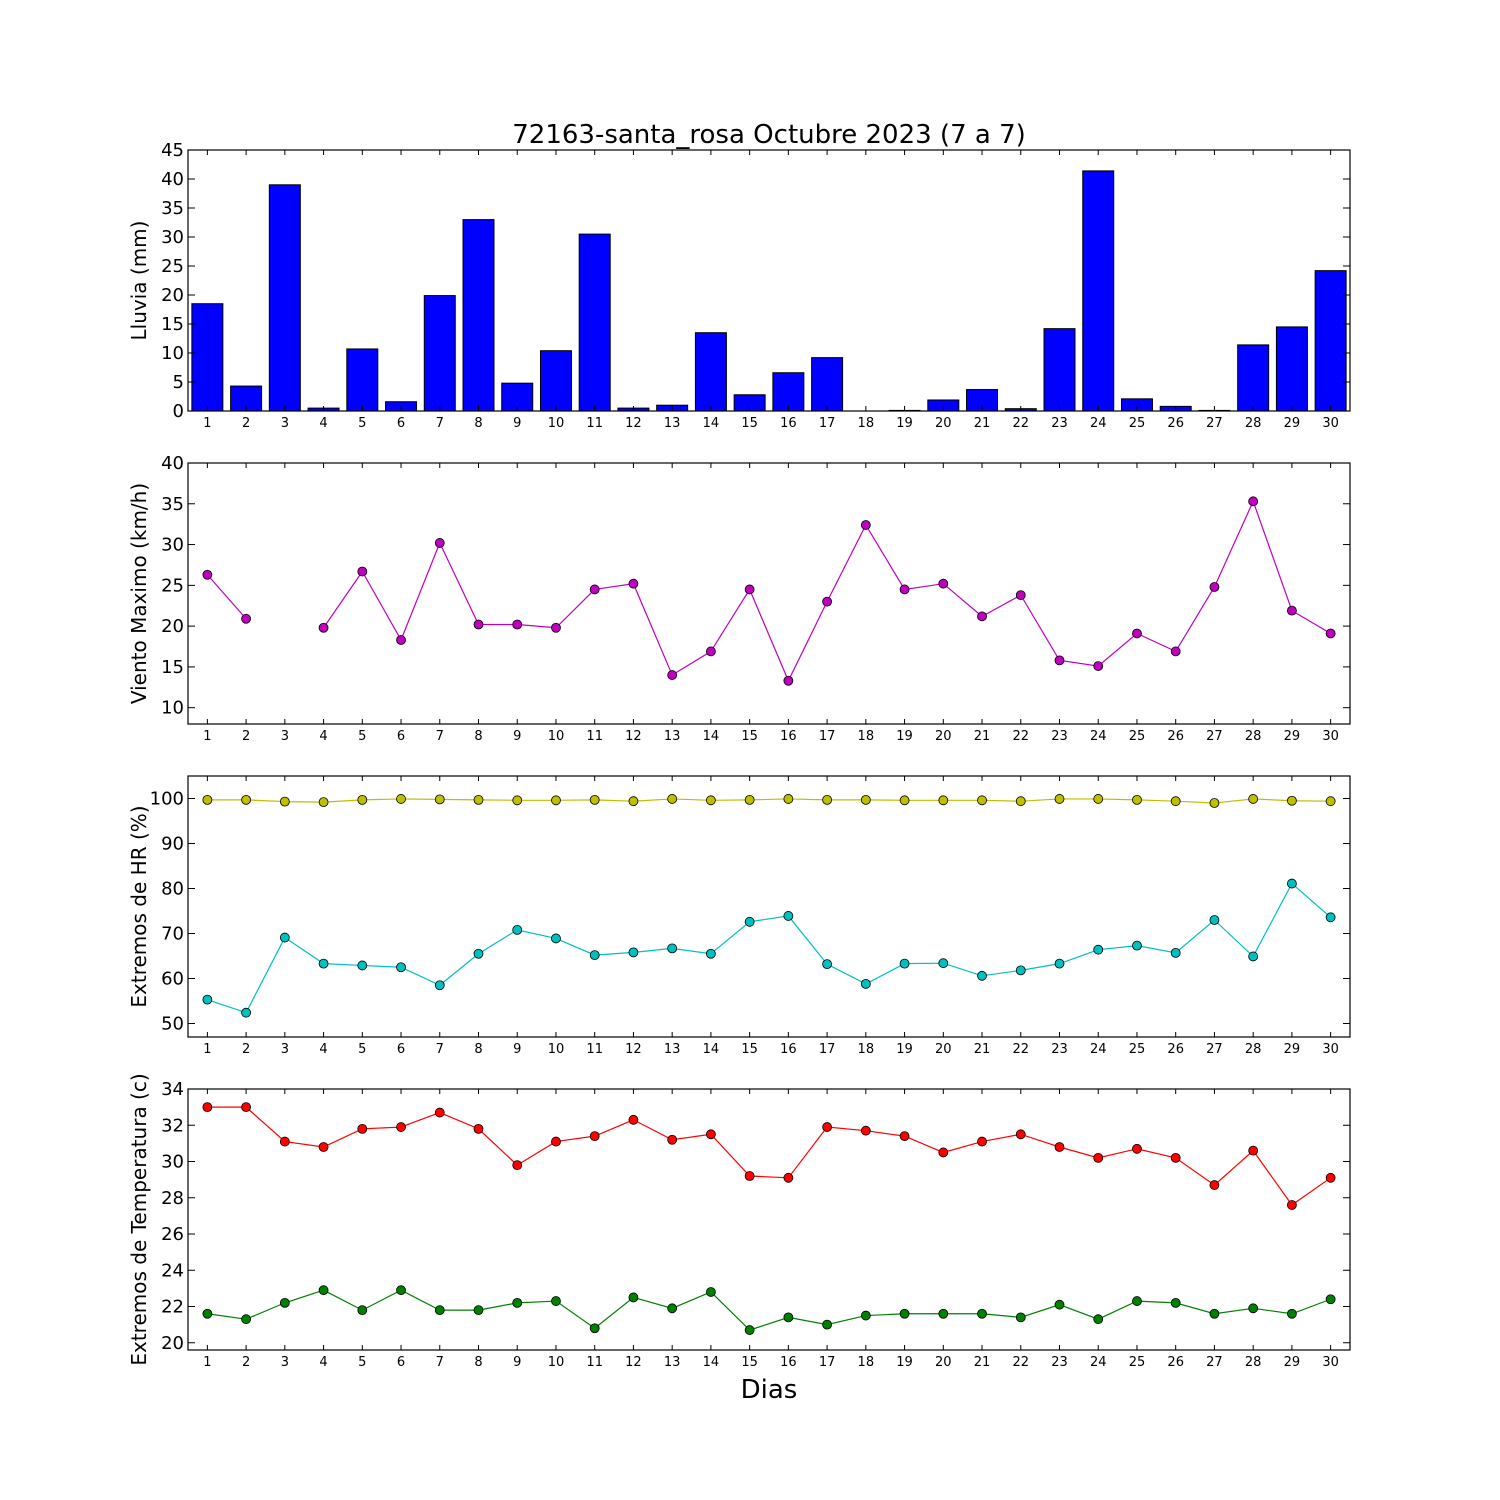 Image resolution: width=1500 pixels, height=1500 pixels. I want to click on y-tick-label: 26, so click(172, 1234).